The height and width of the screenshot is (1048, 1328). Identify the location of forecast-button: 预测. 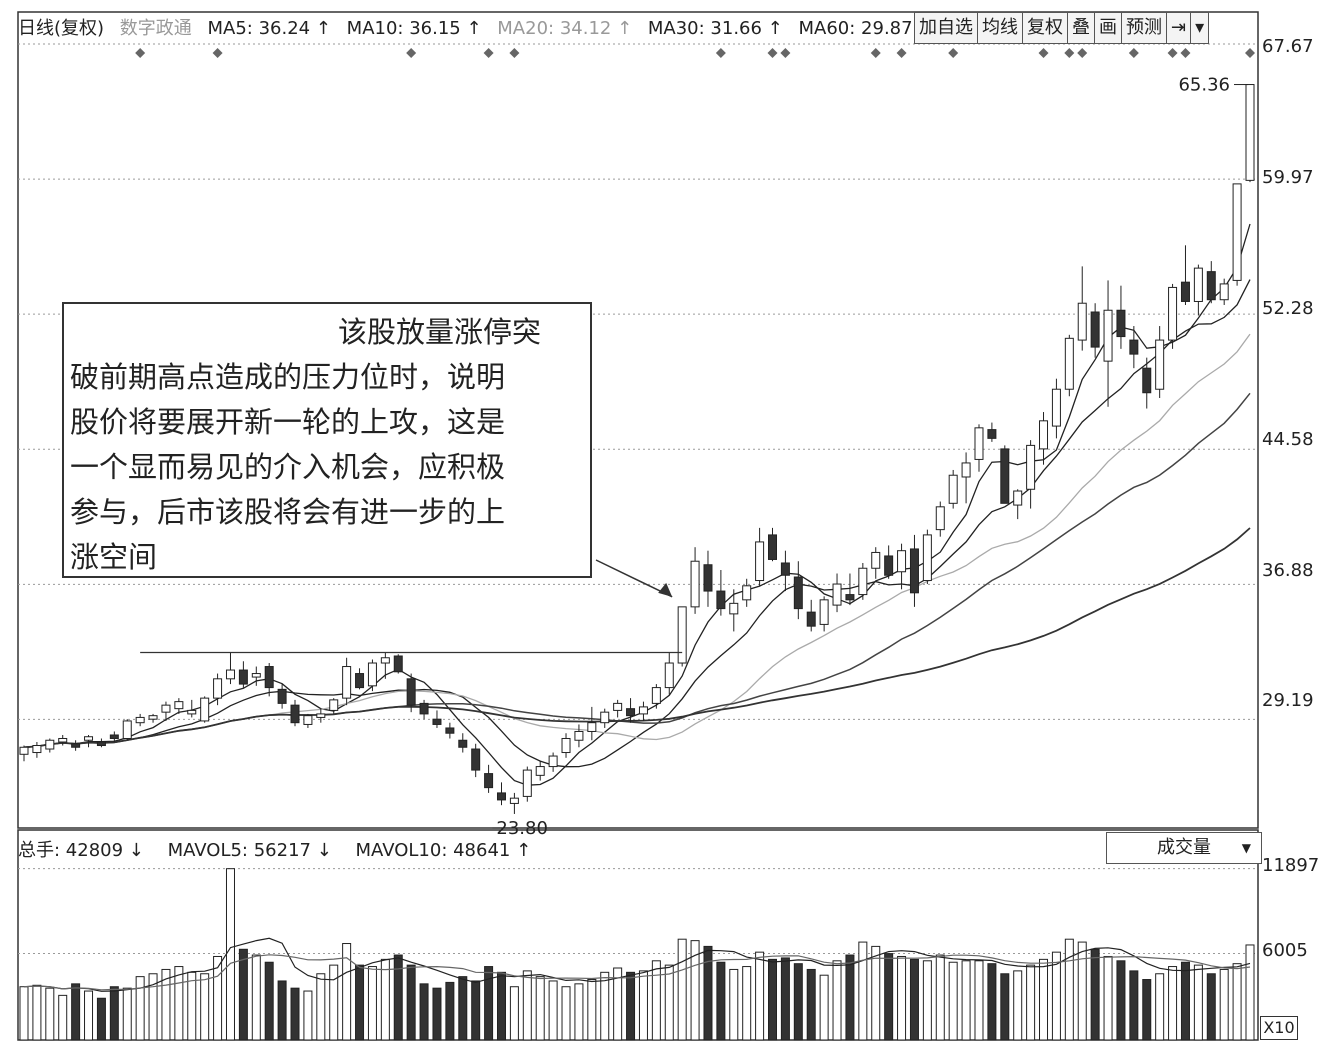
(1143, 28).